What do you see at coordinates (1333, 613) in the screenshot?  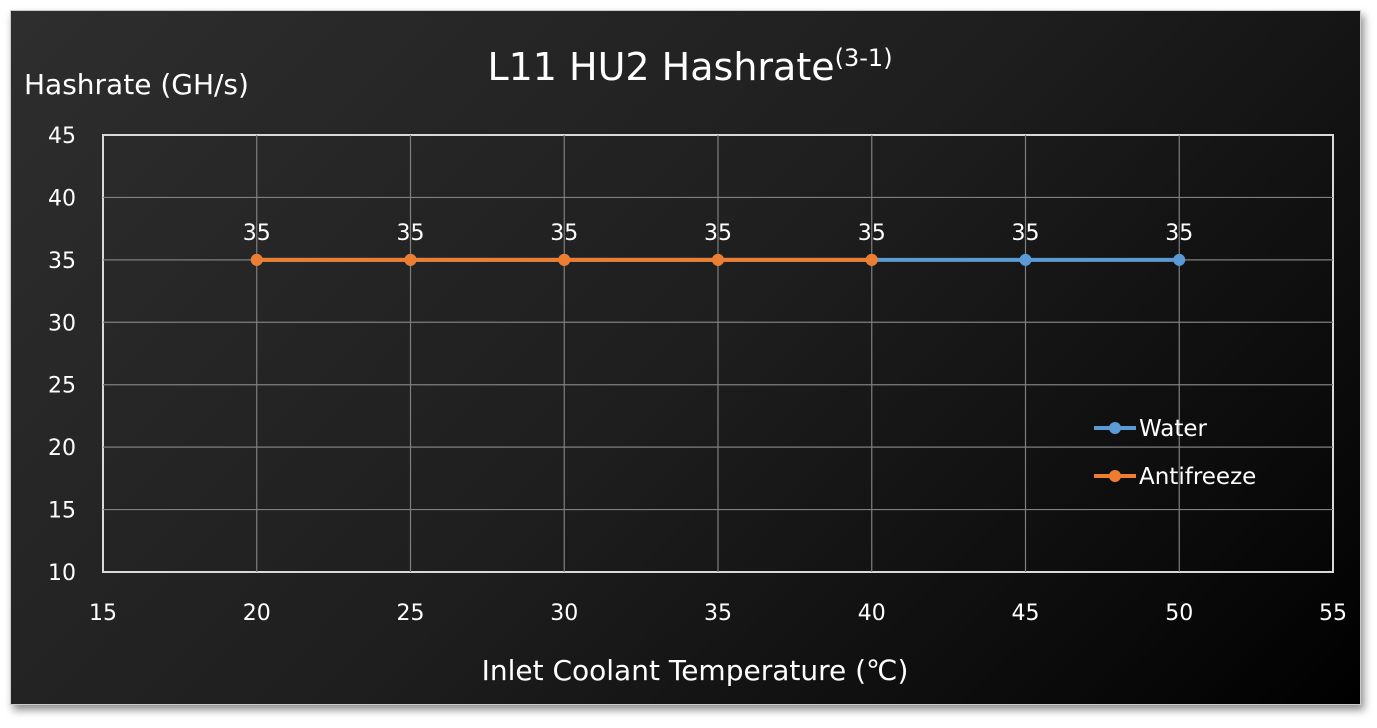 I see `x-tick-label: 55` at bounding box center [1333, 613].